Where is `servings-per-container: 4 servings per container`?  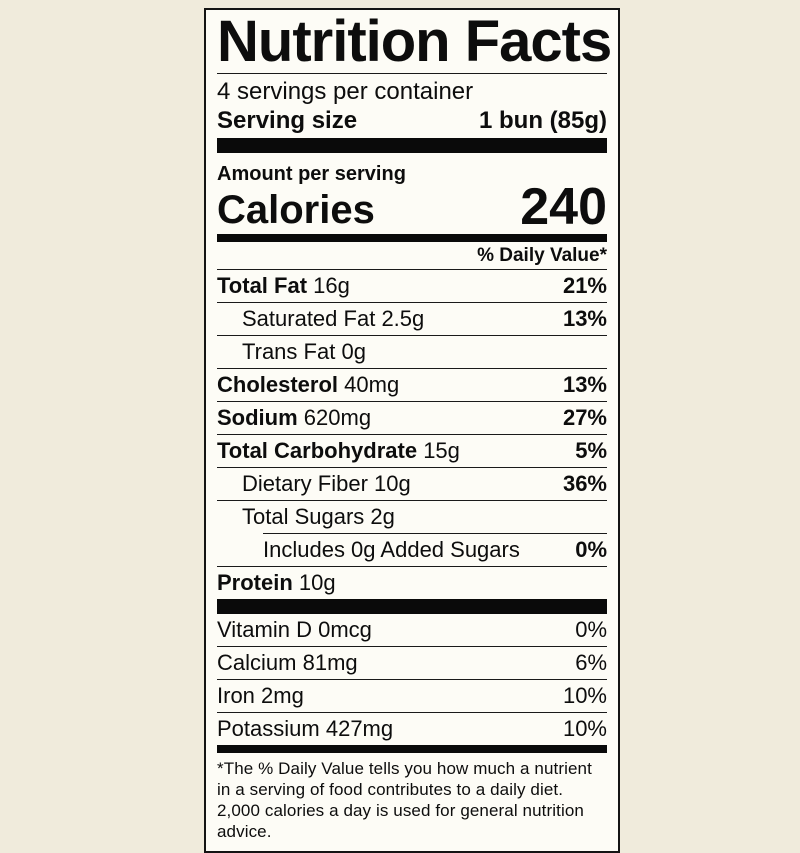
servings-per-container: 4 servings per container is located at coordinates (345, 91).